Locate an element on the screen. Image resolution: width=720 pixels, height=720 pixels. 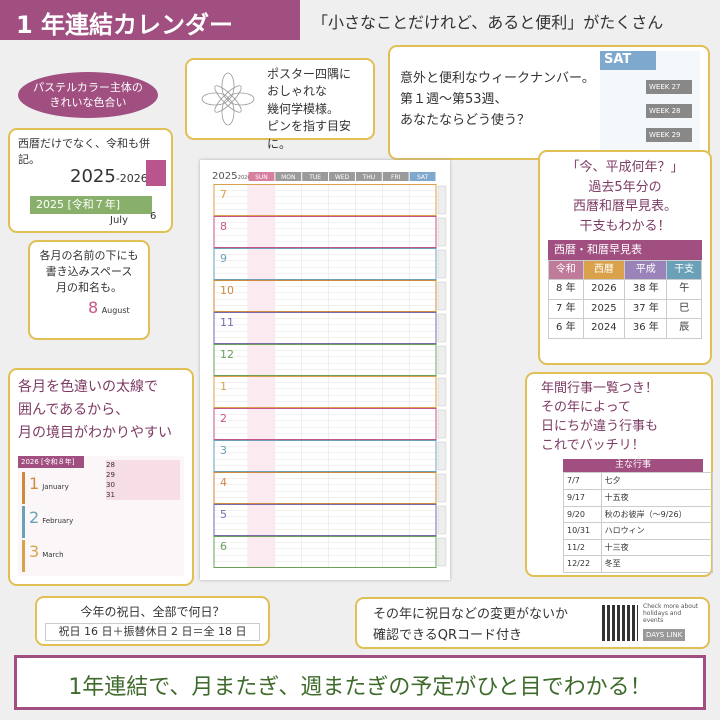
table-cell: 巳 is located at coordinates (684, 309).